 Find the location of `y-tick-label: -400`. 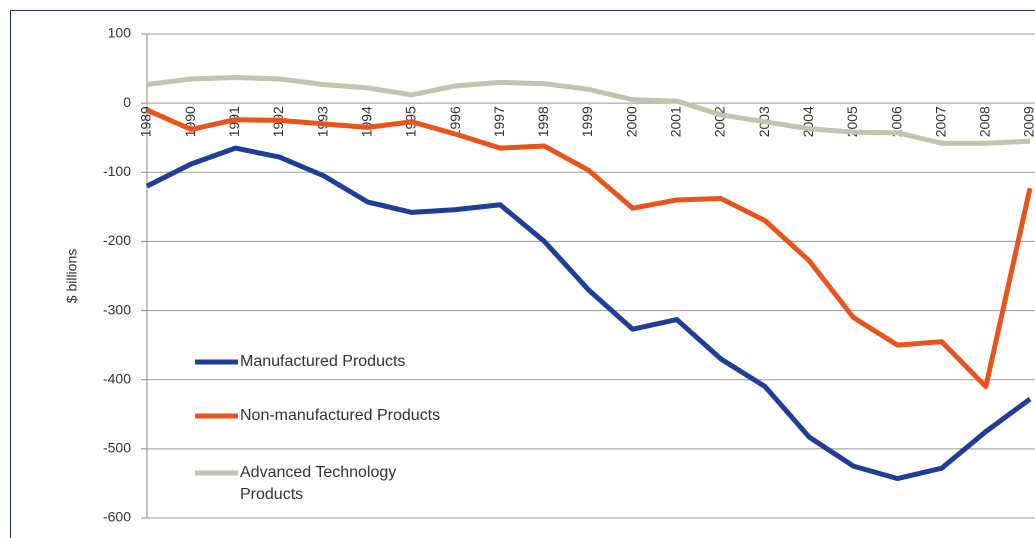

y-tick-label: -400 is located at coordinates (117, 378).